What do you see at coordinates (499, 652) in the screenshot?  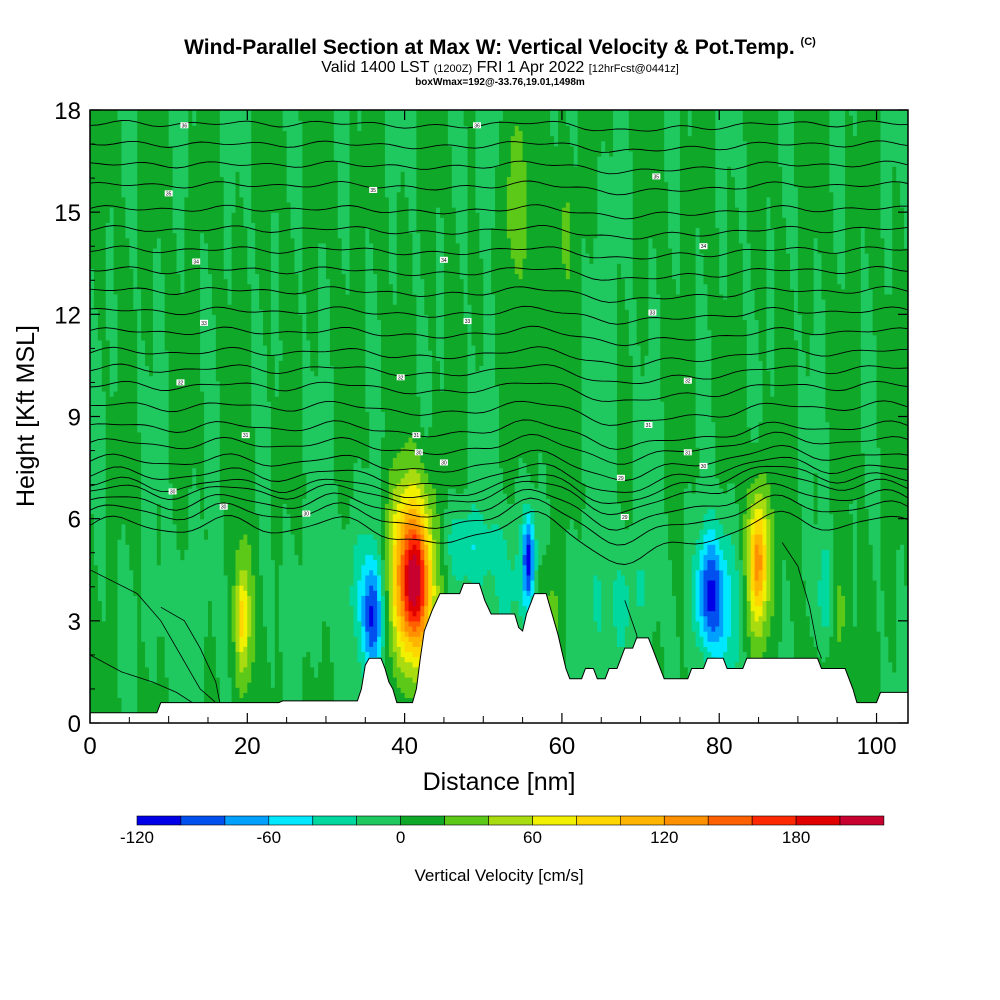 I see `terrain` at bounding box center [499, 652].